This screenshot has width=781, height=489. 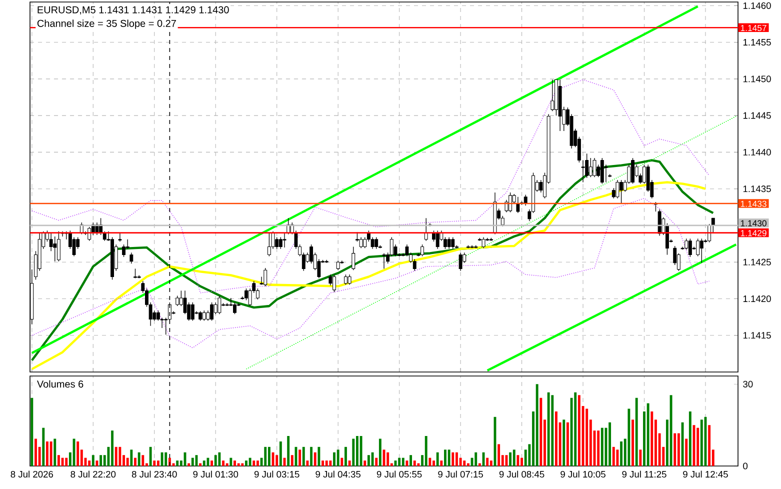 I want to click on y-tick-label: 1.1460, so click(x=757, y=5).